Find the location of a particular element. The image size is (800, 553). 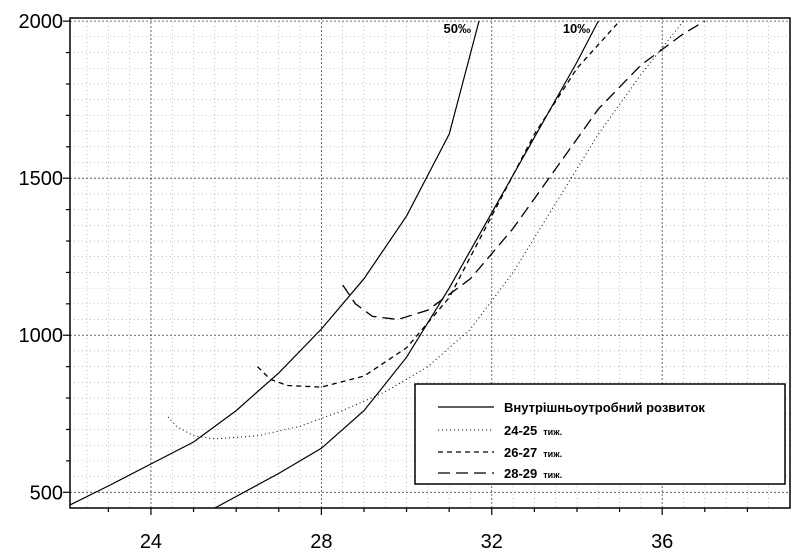

x-tick-label: 32 is located at coordinates (492, 542).